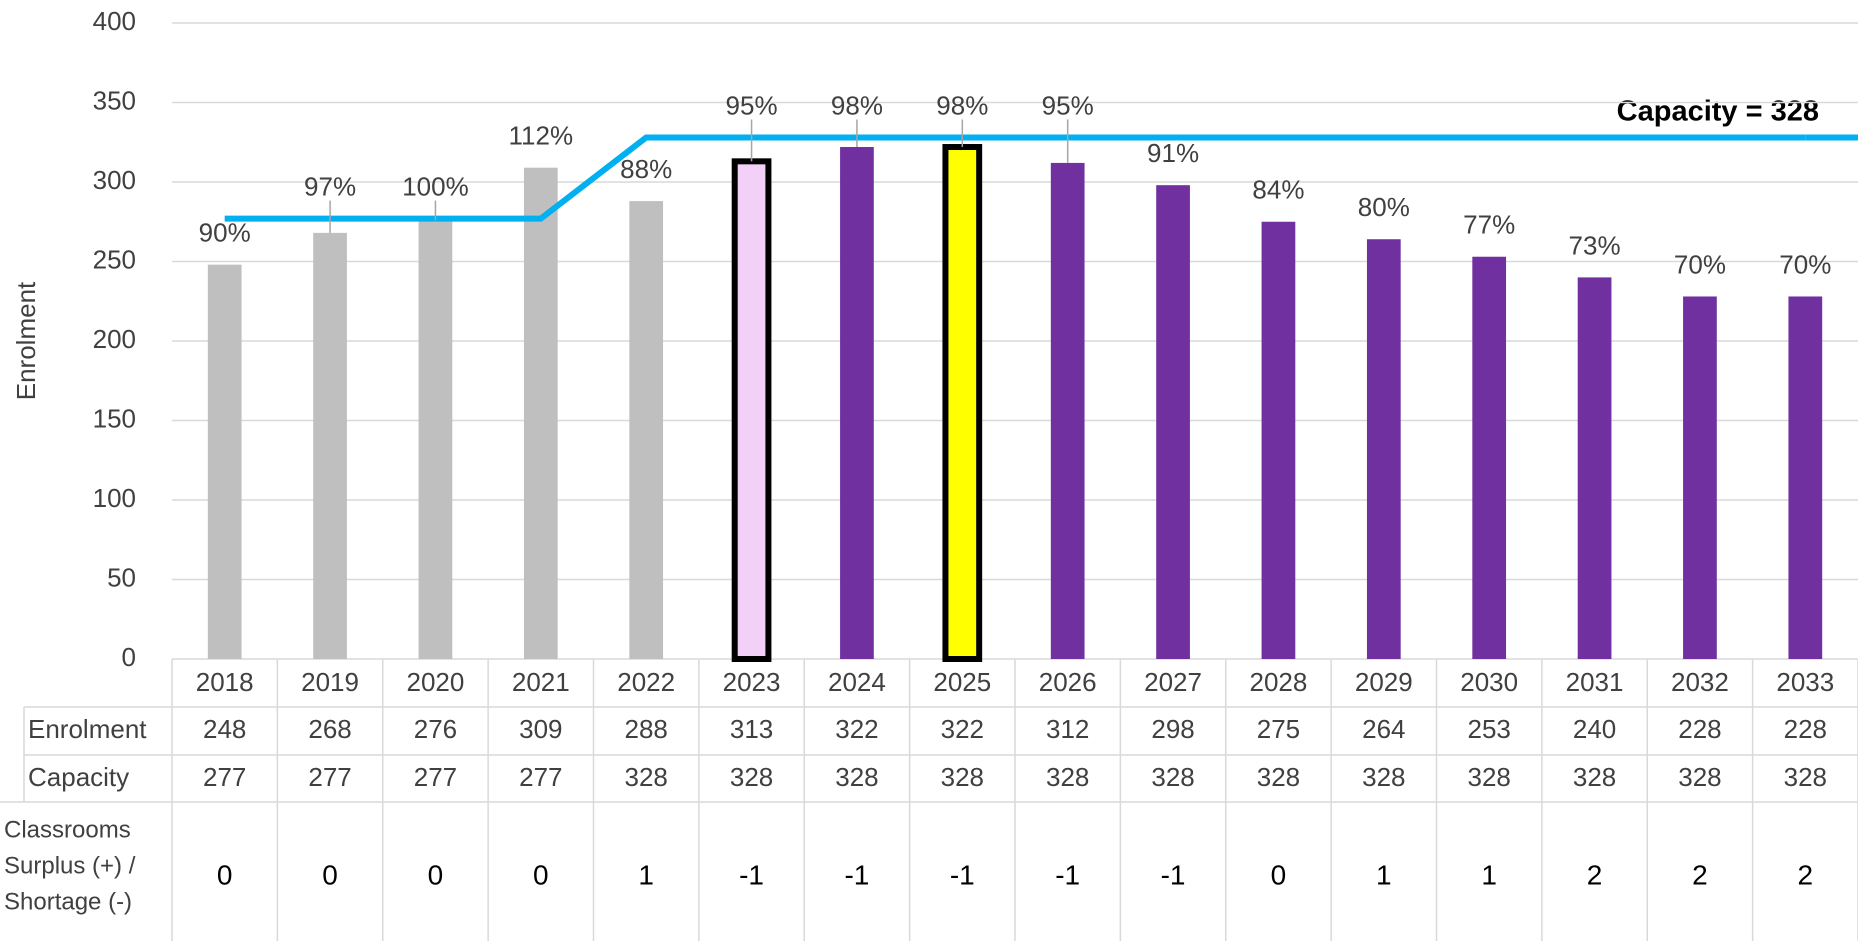 Image resolution: width=1858 pixels, height=941 pixels. What do you see at coordinates (1700, 682) in the screenshot?
I see `x-tick-label: 2032` at bounding box center [1700, 682].